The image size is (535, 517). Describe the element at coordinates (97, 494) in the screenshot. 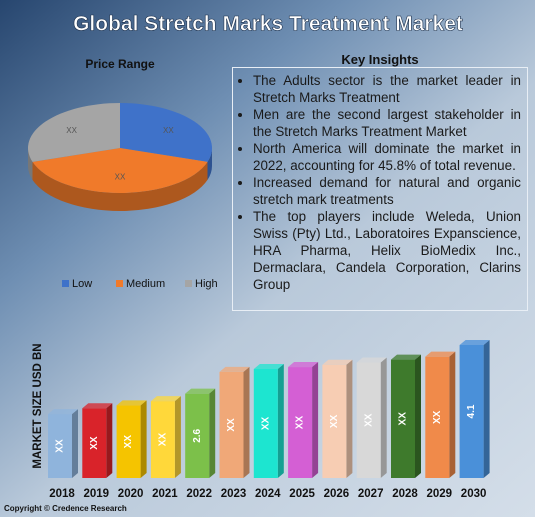

I see `x-tick-label: 2019` at that location.